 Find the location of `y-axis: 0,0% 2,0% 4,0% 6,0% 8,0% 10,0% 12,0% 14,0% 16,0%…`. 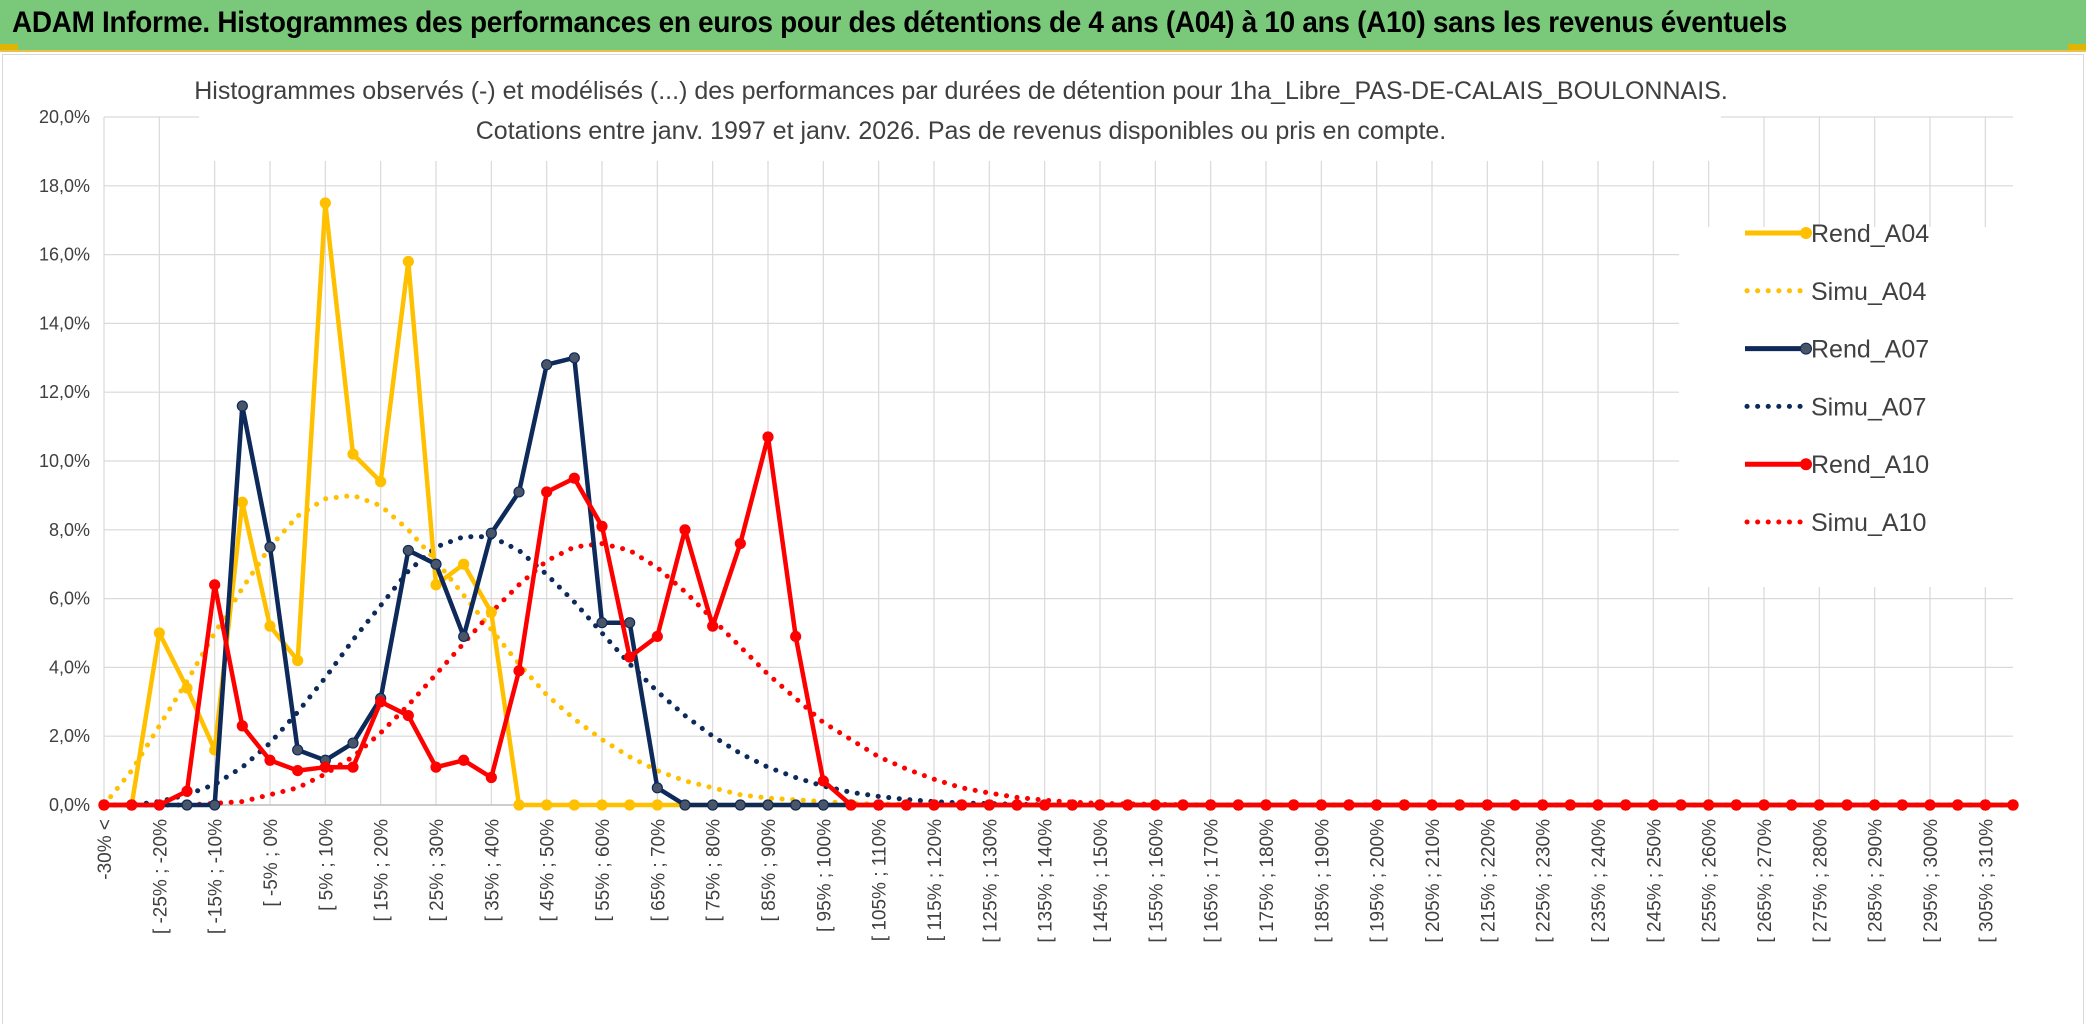

y-axis: 0,0% 2,0% 4,0% 6,0% 8,0% 10,0% 12,0% 14,0% 16,0%… is located at coordinates (64, 461).